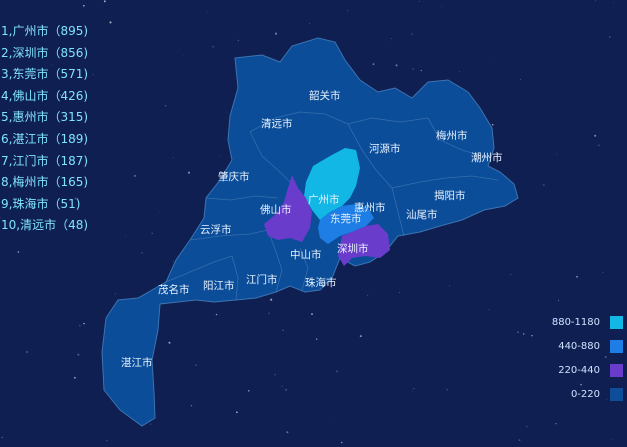 This screenshot has height=447, width=627. Describe the element at coordinates (219, 285) in the screenshot. I see `city-label: 阳江市` at that location.